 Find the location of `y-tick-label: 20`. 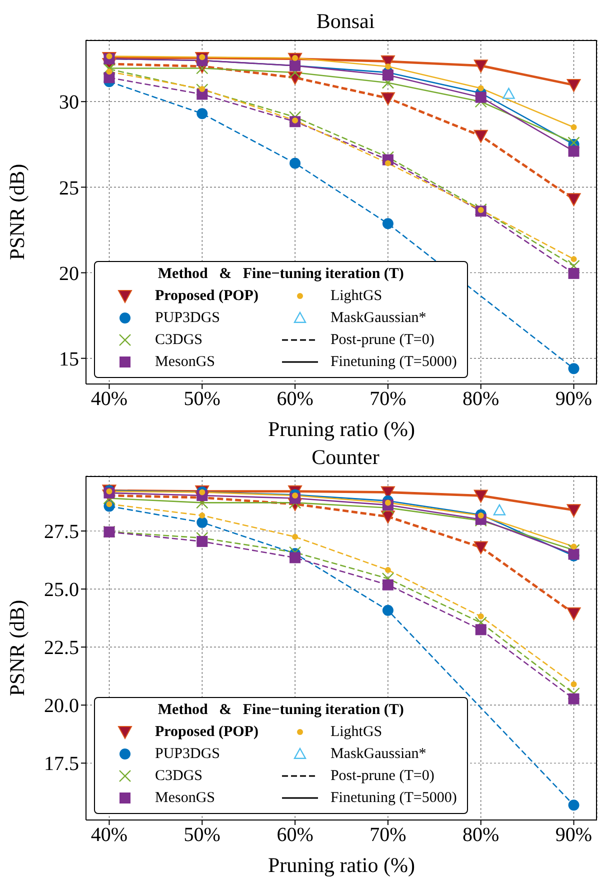

y-tick-label: 20 is located at coordinates (69, 273).